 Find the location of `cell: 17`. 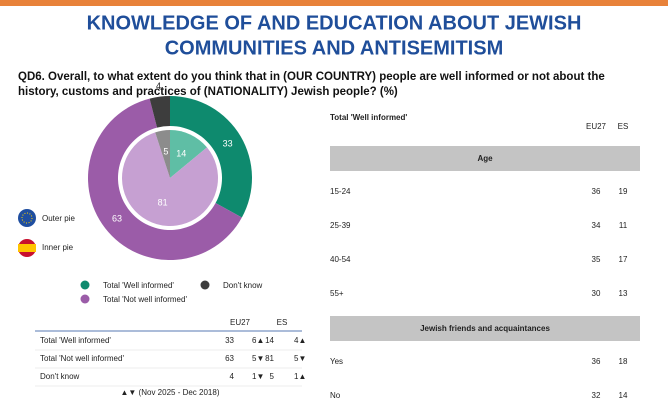

cell: 17 is located at coordinates (623, 259).